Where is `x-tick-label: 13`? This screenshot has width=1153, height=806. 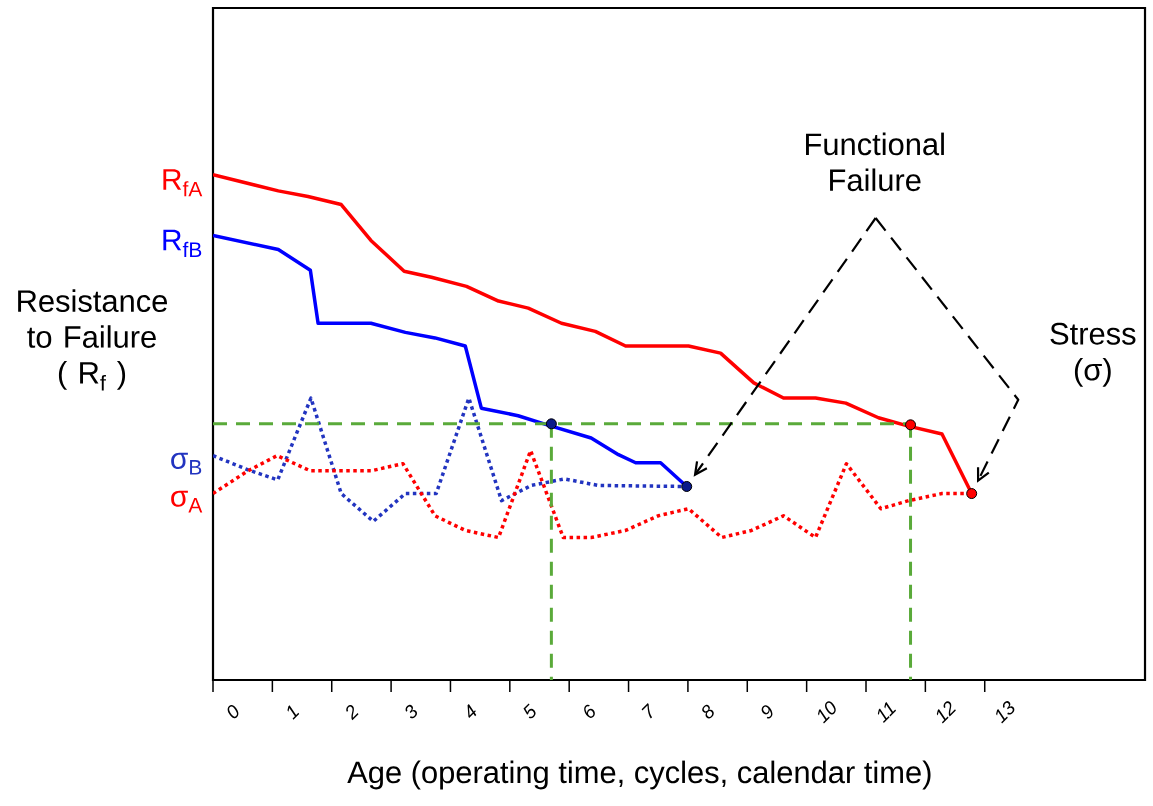
x-tick-label: 13 is located at coordinates (1005, 712).